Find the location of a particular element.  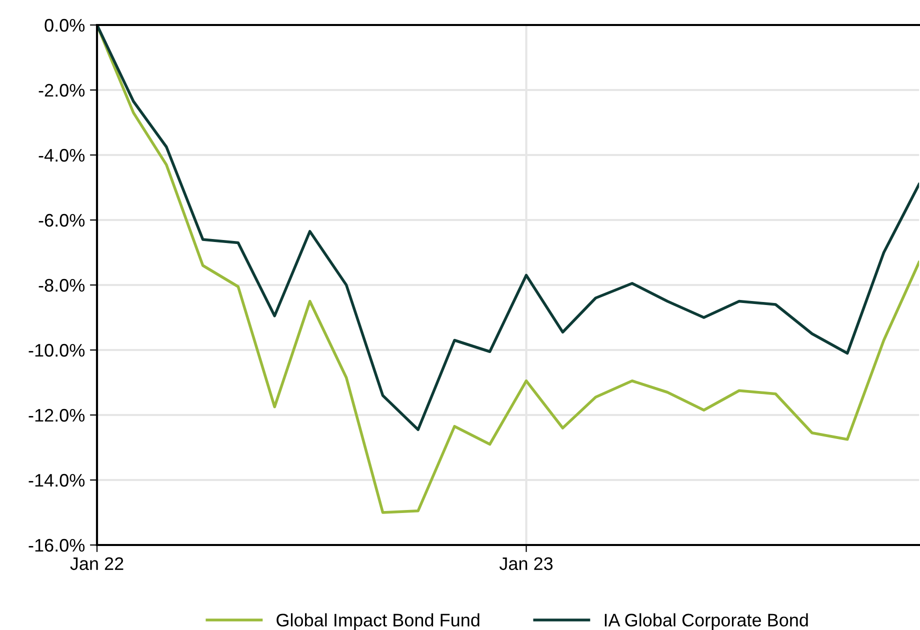

x-tick-label: Jan 23 is located at coordinates (526, 563).